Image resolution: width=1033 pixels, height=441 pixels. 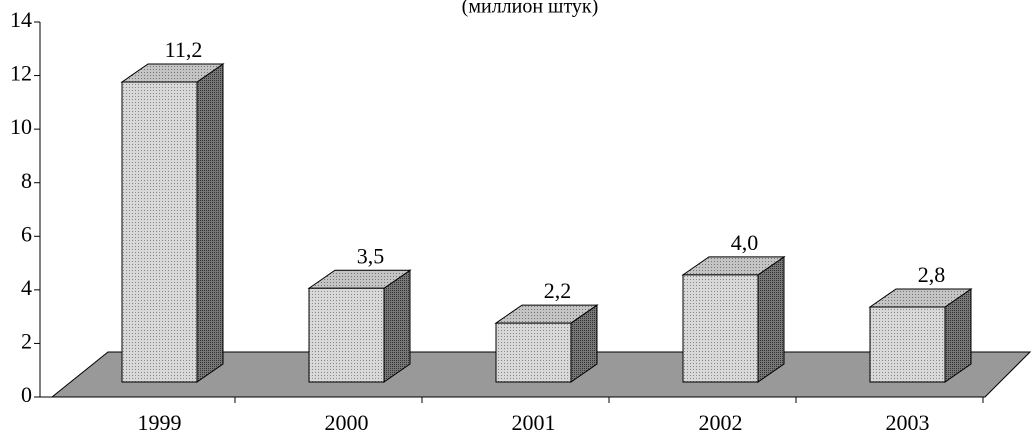 What do you see at coordinates (26, 394) in the screenshot?
I see `y-tick-label: 0` at bounding box center [26, 394].